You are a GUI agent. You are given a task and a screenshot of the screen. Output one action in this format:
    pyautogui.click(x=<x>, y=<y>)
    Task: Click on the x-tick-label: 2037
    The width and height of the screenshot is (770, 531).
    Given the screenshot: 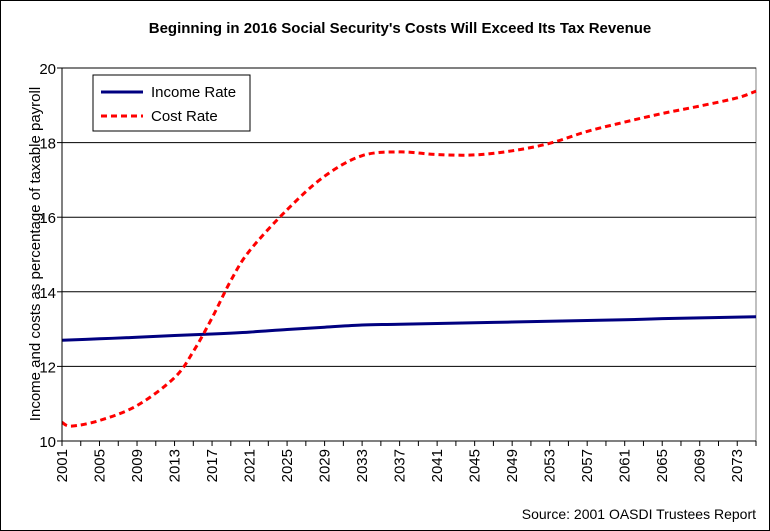 What is the action you would take?
    pyautogui.click(x=400, y=465)
    